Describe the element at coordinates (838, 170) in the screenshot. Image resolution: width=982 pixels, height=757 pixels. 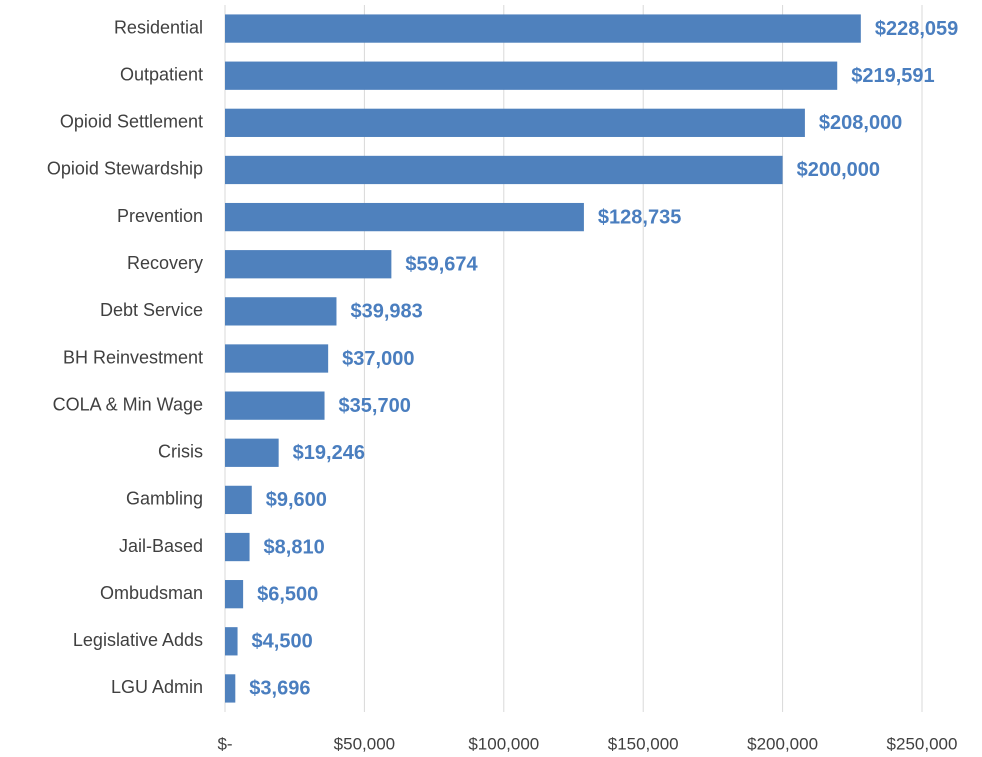
I see `value-label: $200,000` at that location.